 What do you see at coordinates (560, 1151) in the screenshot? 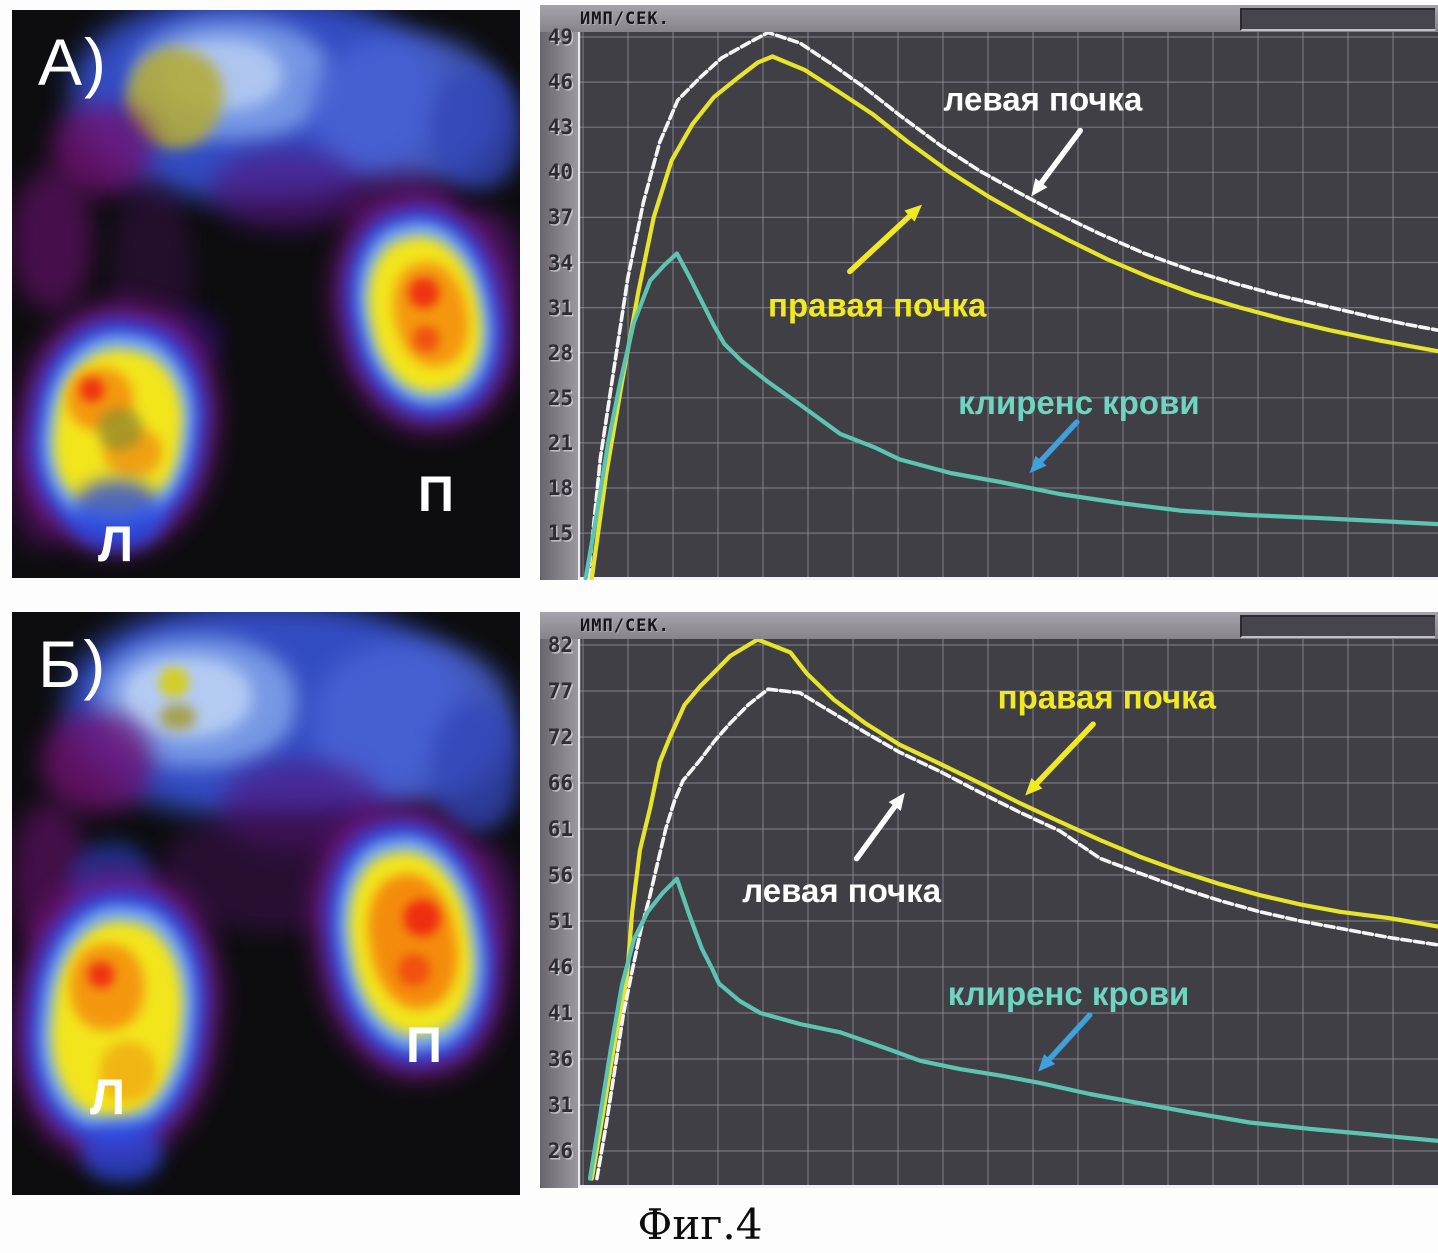
I see `y-tick-label: 26` at bounding box center [560, 1151].